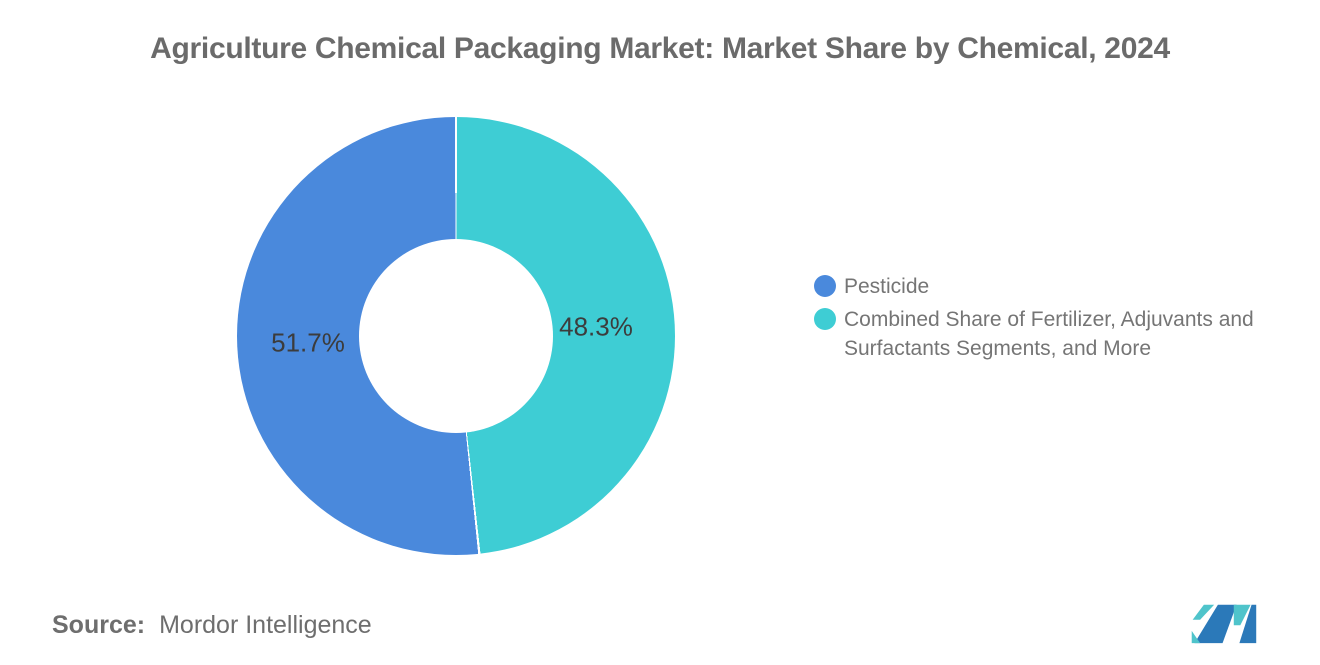  What do you see at coordinates (825, 319) in the screenshot?
I see `legend-dot-combined` at bounding box center [825, 319].